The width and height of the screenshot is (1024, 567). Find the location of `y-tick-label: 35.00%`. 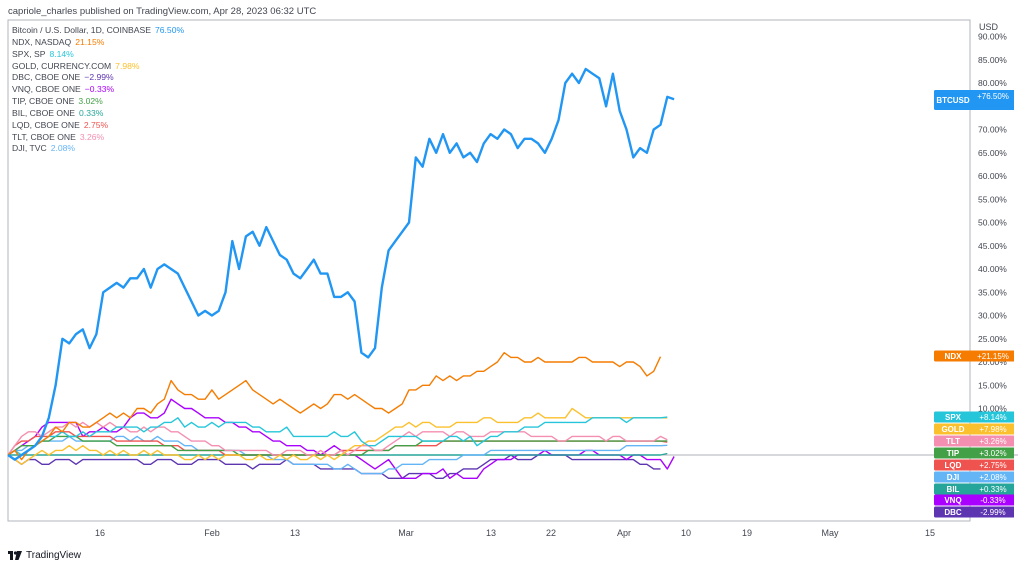

y-tick-label: 35.00% is located at coordinates (992, 292).